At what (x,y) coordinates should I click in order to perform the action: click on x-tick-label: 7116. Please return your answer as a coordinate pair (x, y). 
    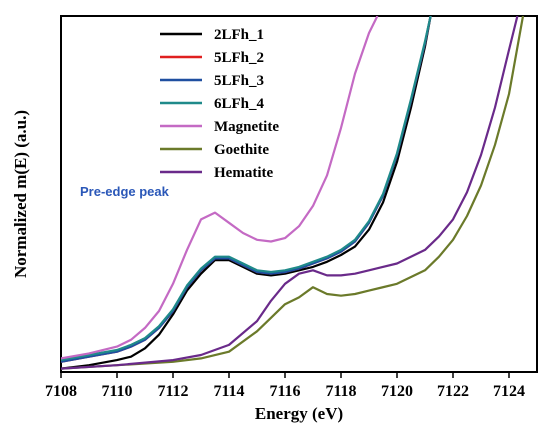
    Looking at the image, I should click on (284, 391).